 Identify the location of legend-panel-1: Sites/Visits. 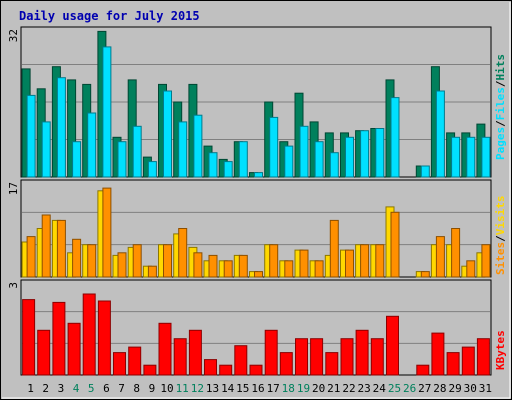
(500, 236).